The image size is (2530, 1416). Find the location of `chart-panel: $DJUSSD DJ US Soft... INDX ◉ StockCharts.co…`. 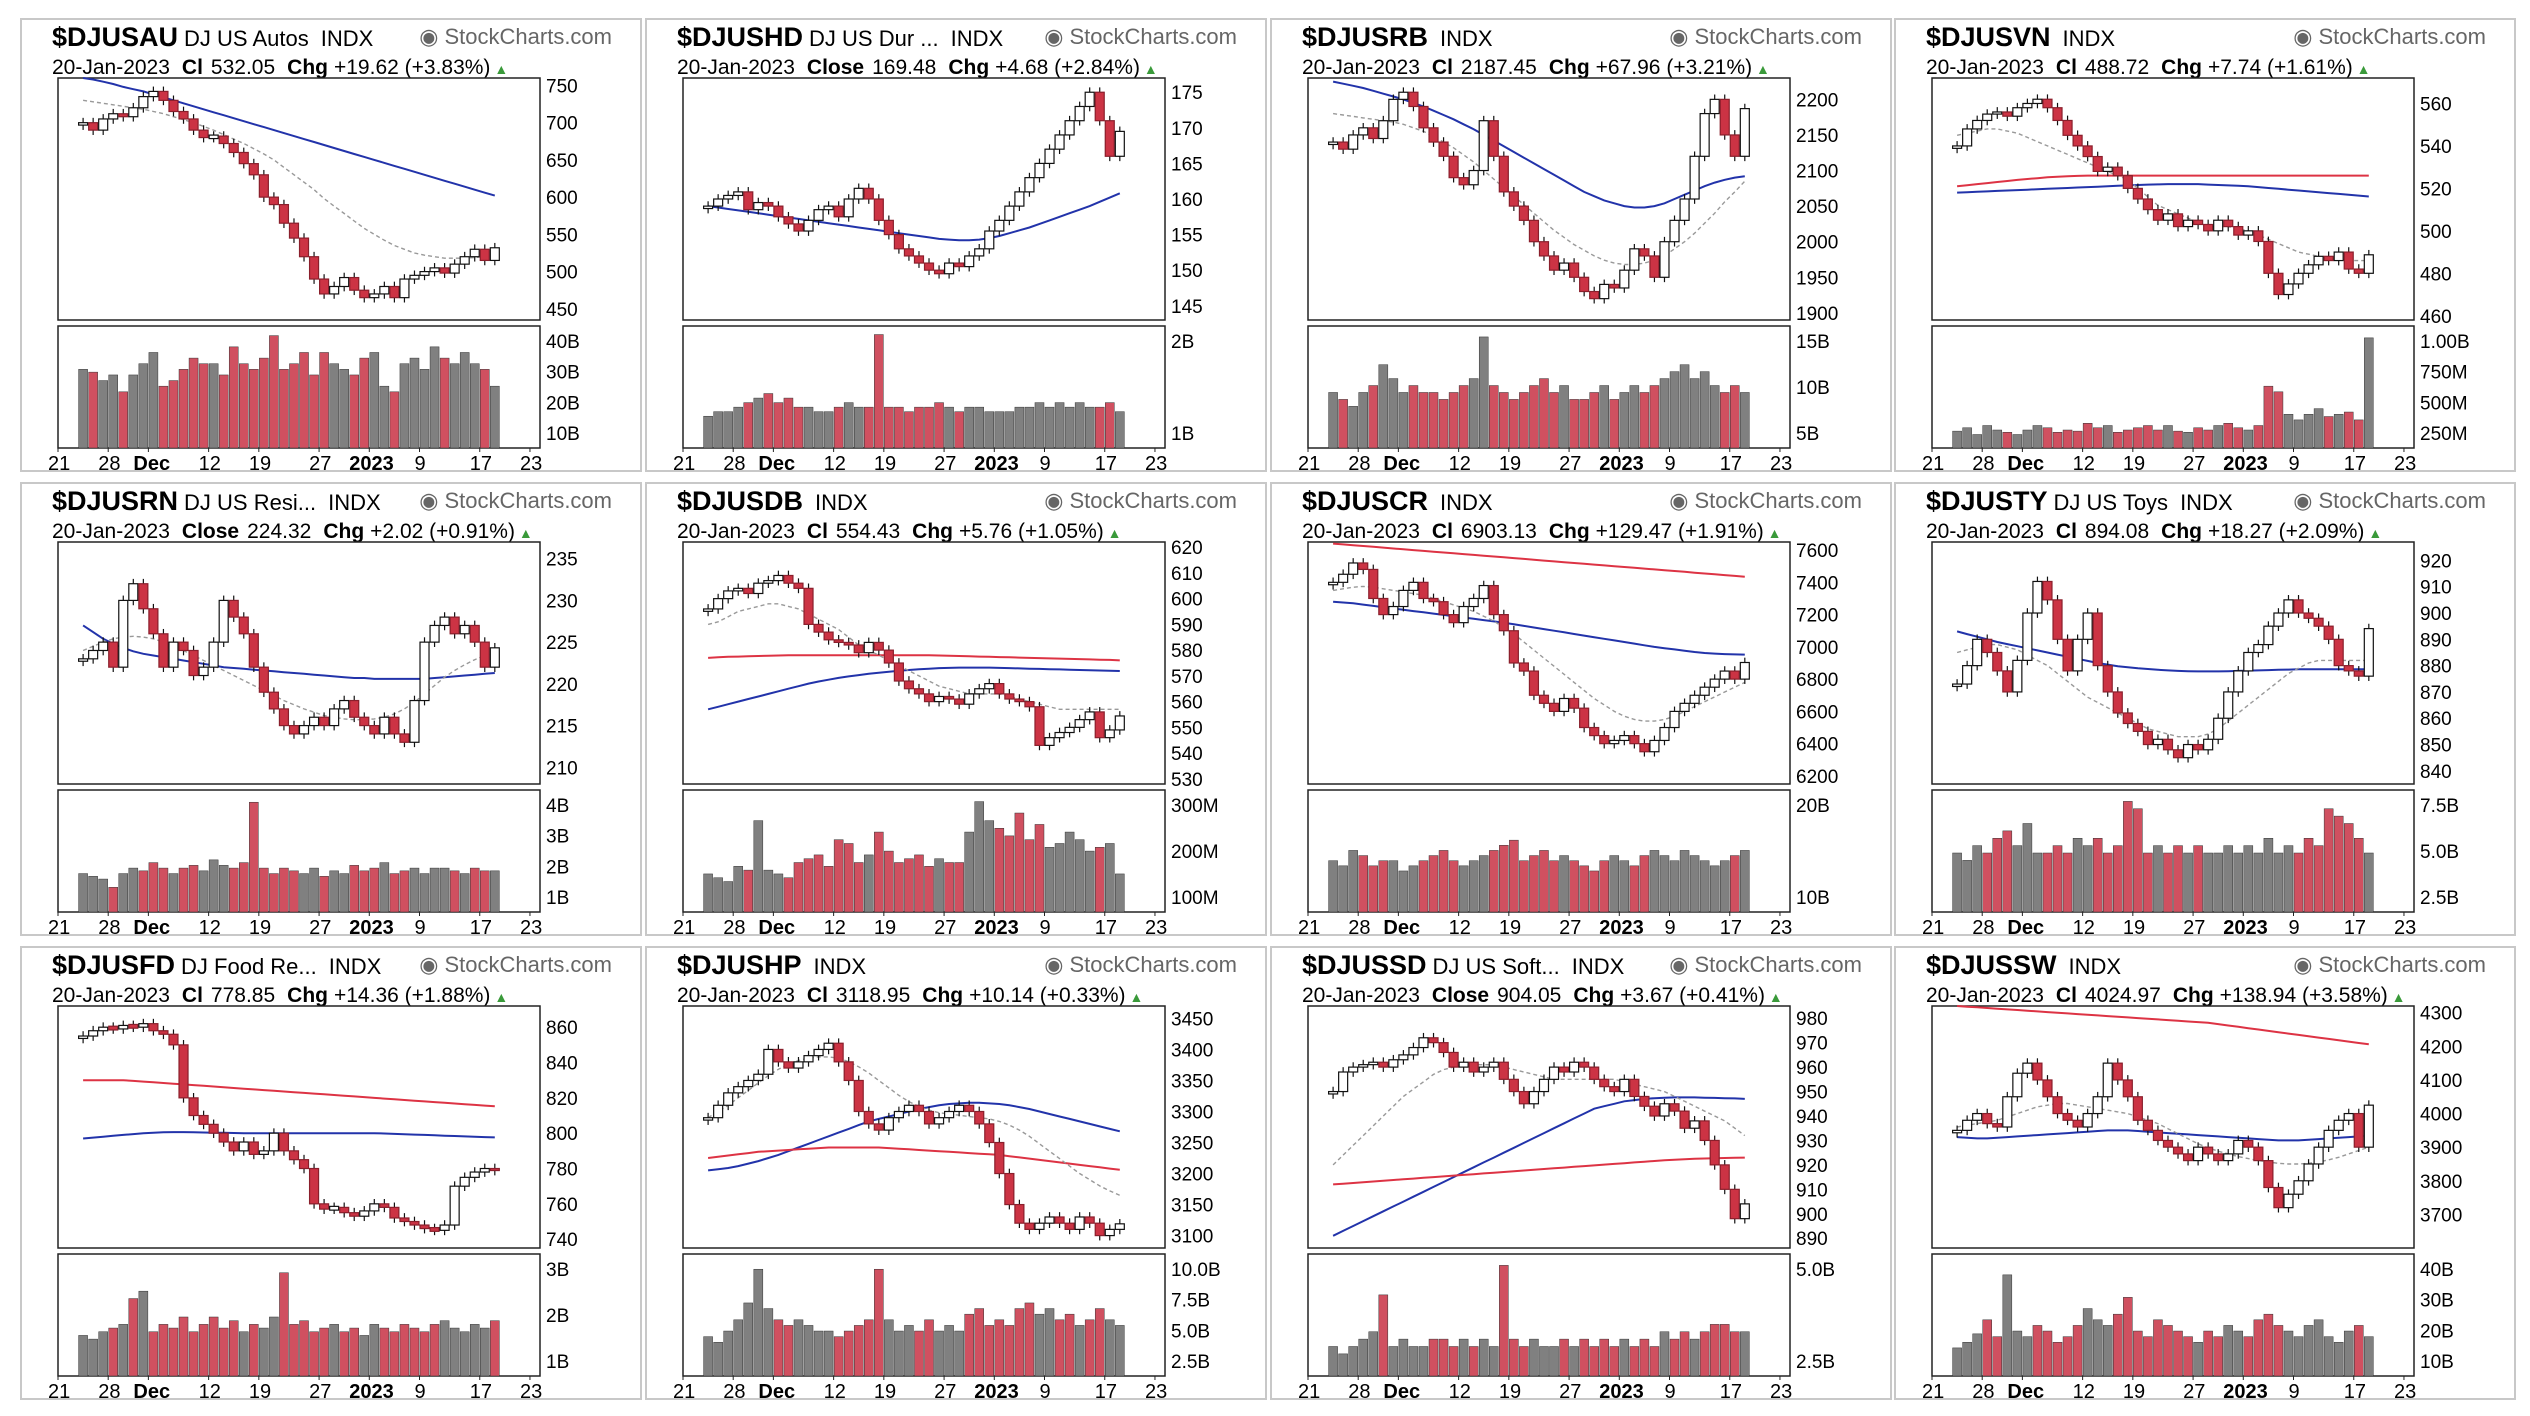

chart-panel: $DJUSSD DJ US Soft... INDX ◉ StockCharts.co… is located at coordinates (1581, 1173).